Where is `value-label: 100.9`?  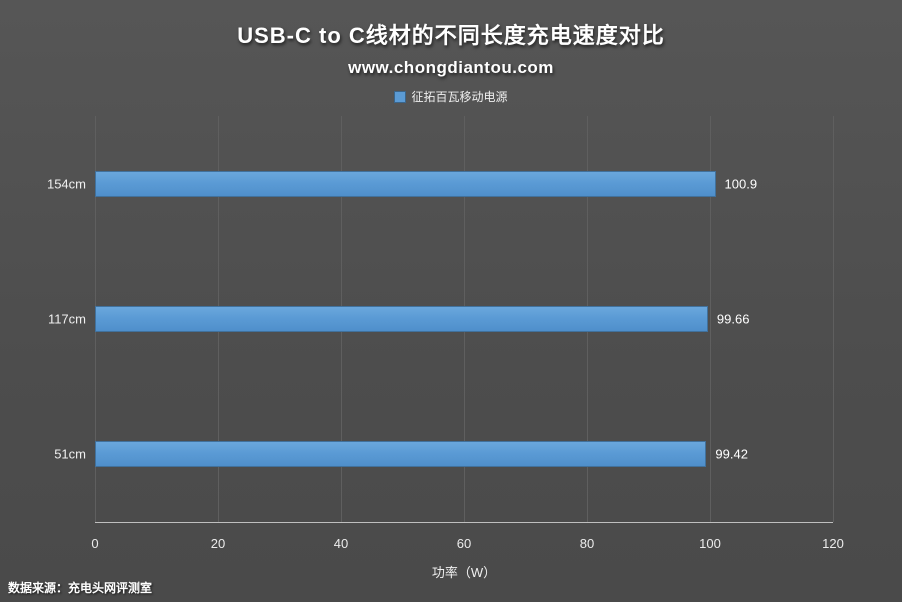 value-label: 100.9 is located at coordinates (741, 184).